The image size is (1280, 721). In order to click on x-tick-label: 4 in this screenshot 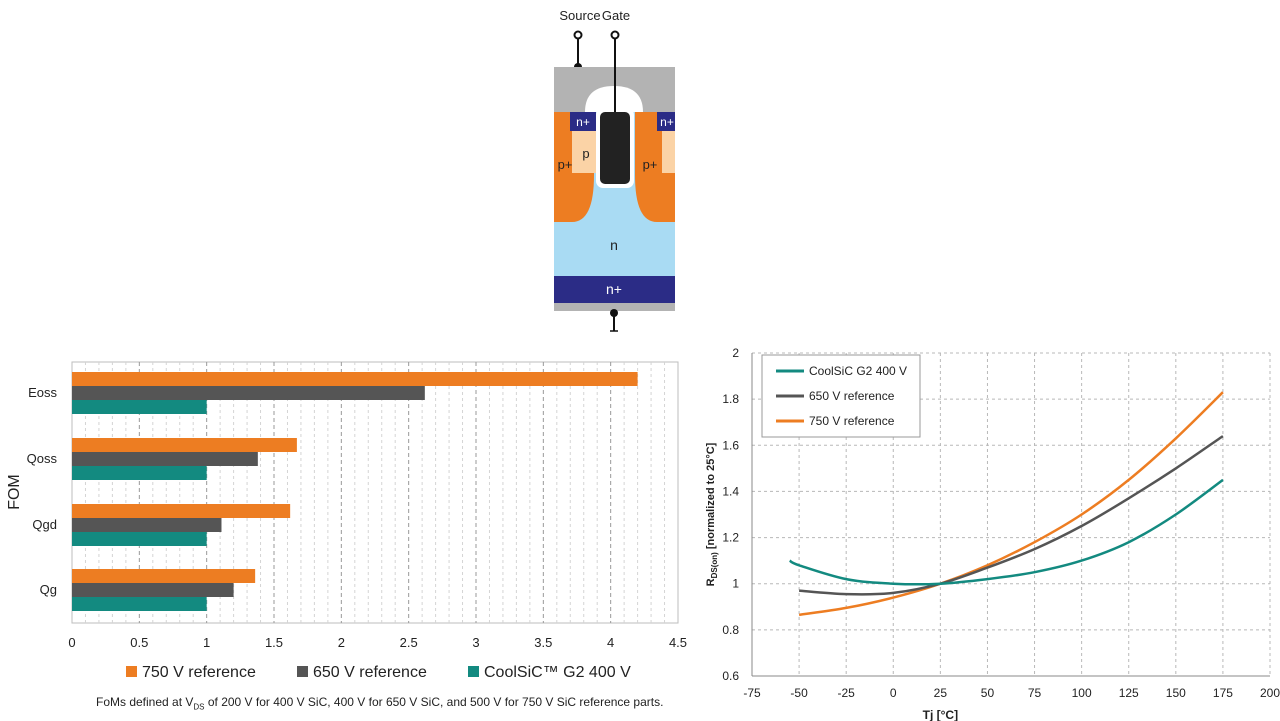, I will do `click(610, 642)`.